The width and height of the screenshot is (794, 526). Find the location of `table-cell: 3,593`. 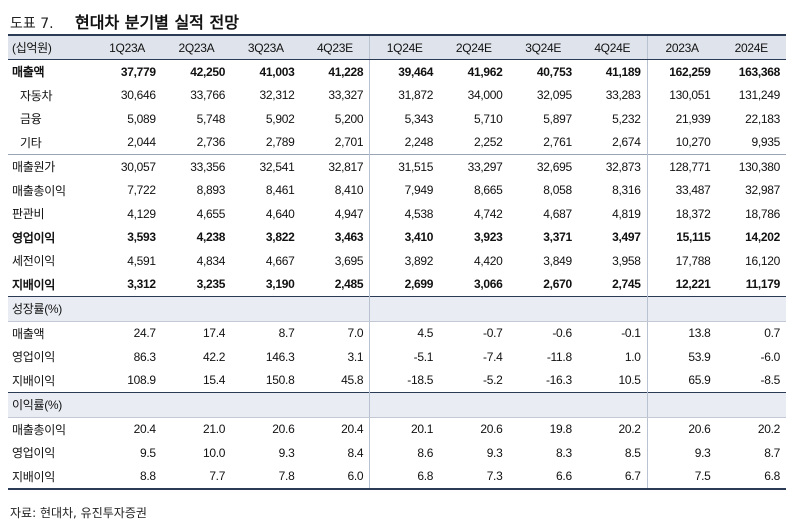

table-cell: 3,593 is located at coordinates (141, 237).